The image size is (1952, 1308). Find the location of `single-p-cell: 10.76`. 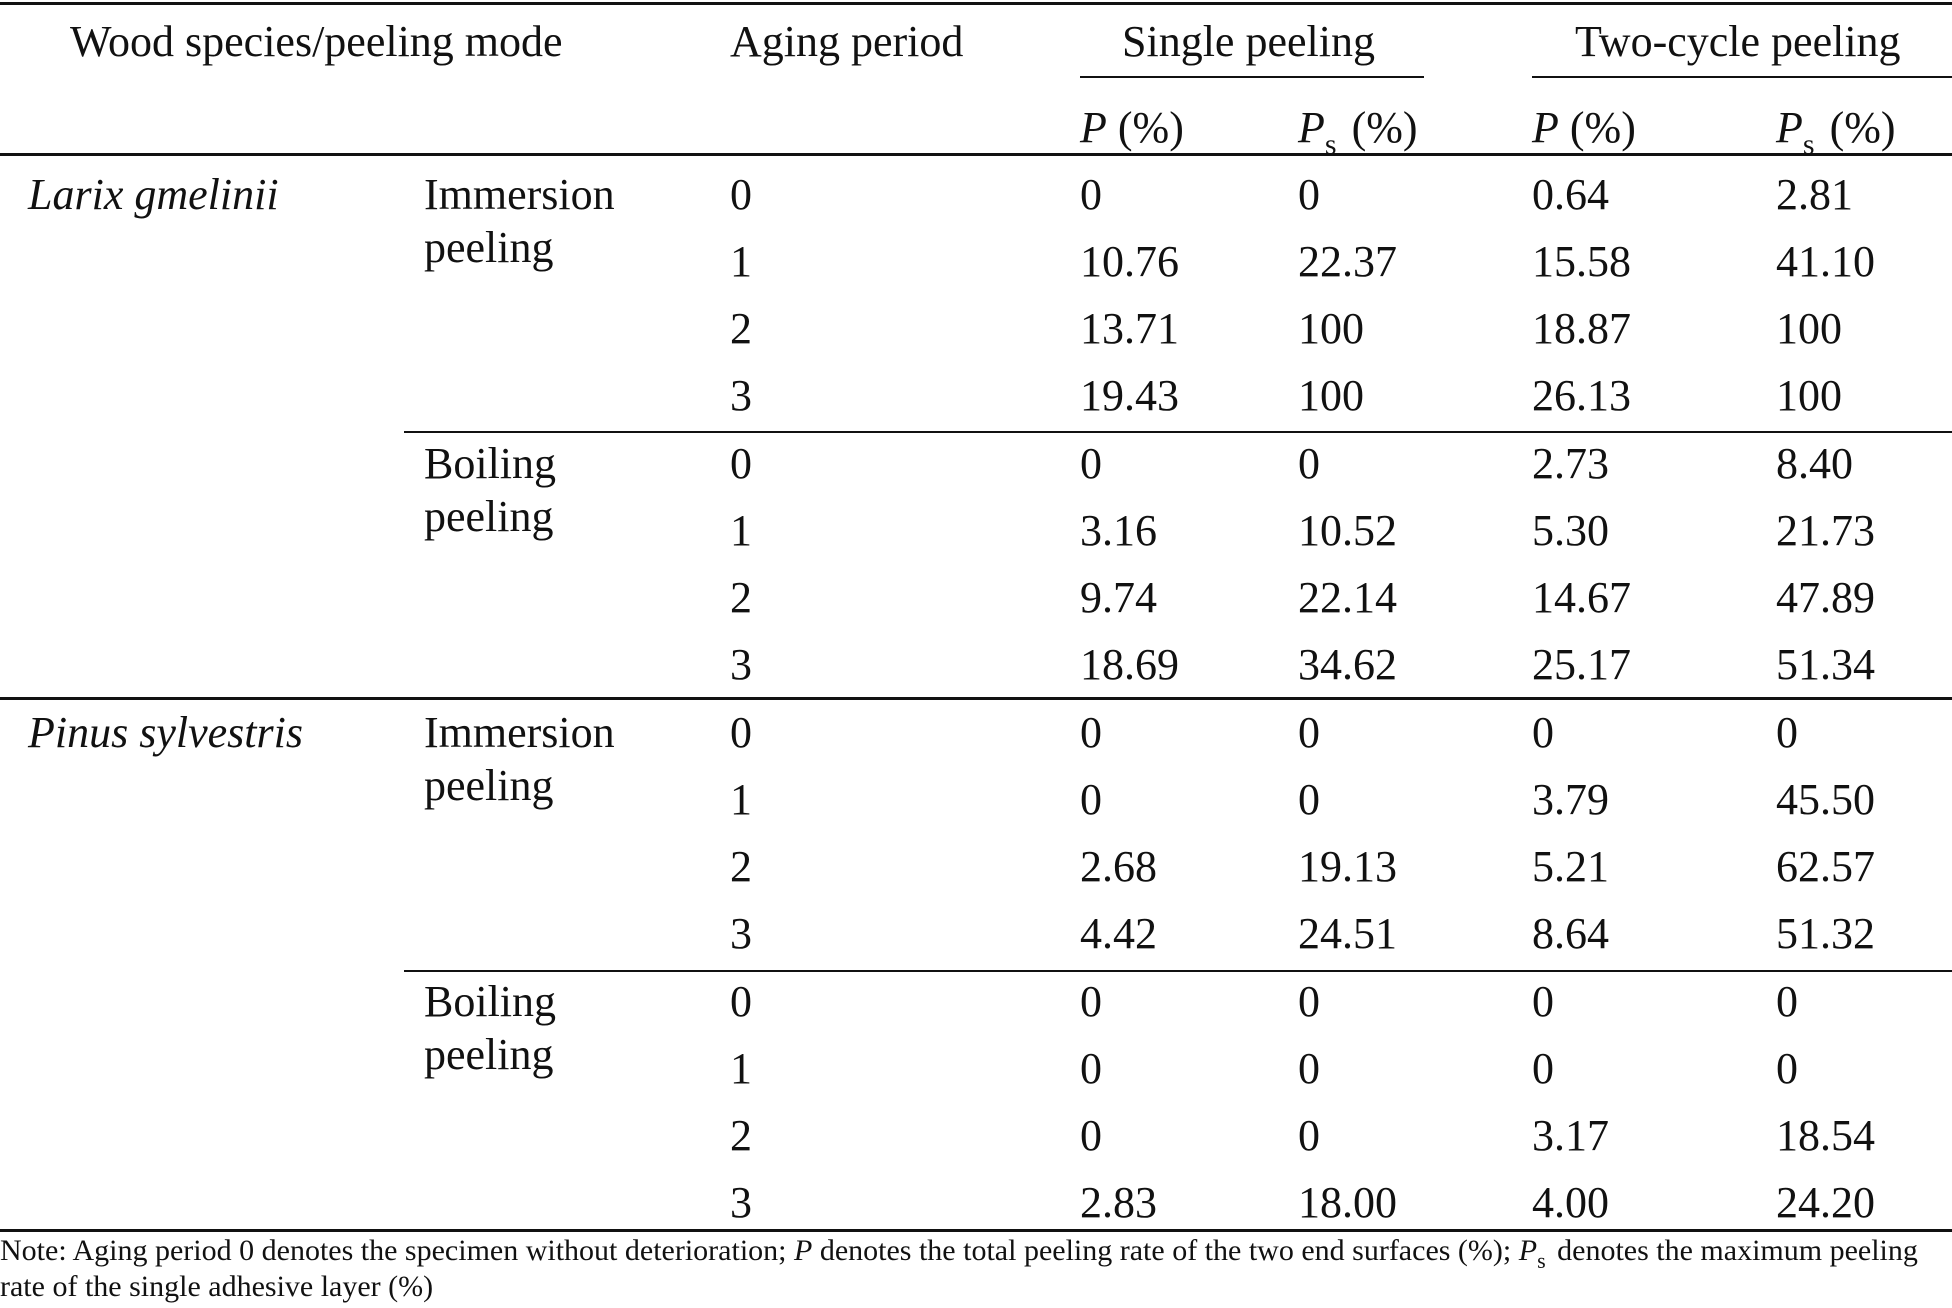

single-p-cell: 10.76 is located at coordinates (1129, 261).